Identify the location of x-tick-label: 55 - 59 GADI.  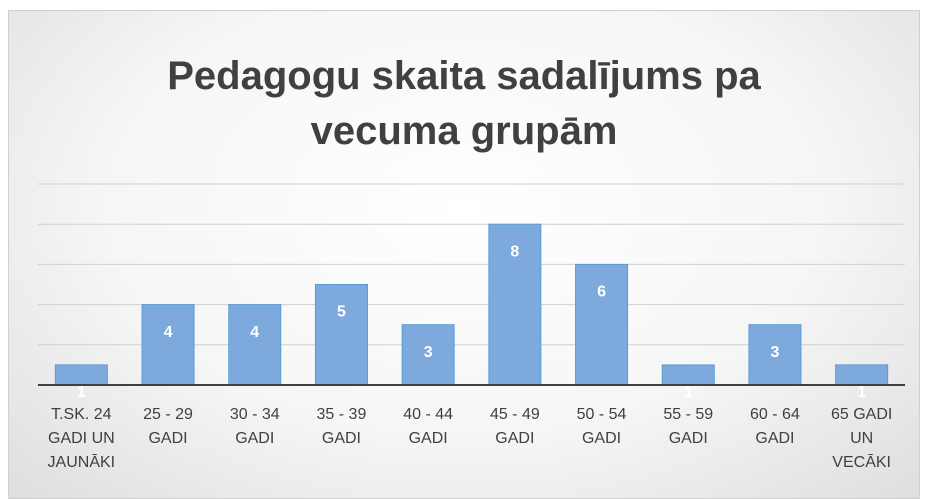
(688, 426).